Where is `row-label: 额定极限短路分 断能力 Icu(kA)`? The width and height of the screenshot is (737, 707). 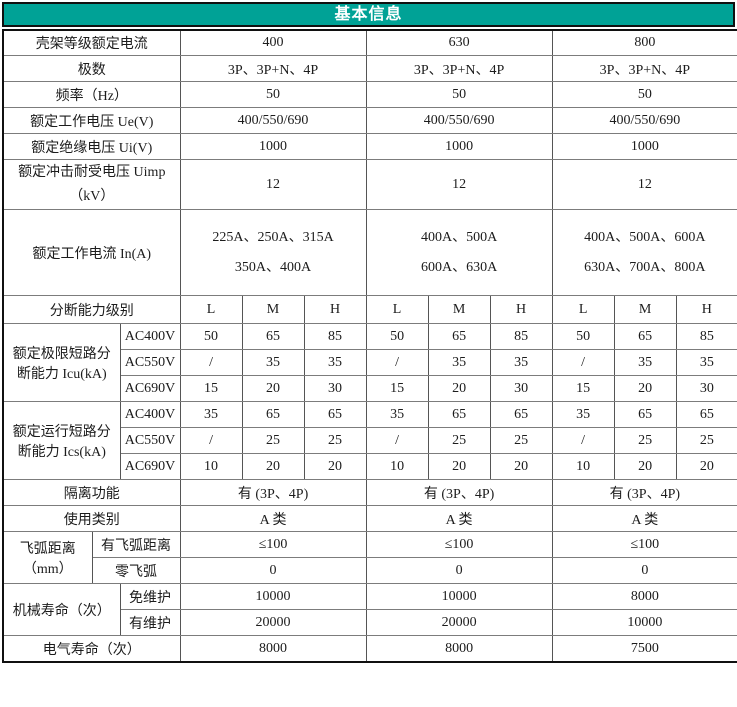 row-label: 额定极限短路分 断能力 Icu(kA) is located at coordinates (61, 362).